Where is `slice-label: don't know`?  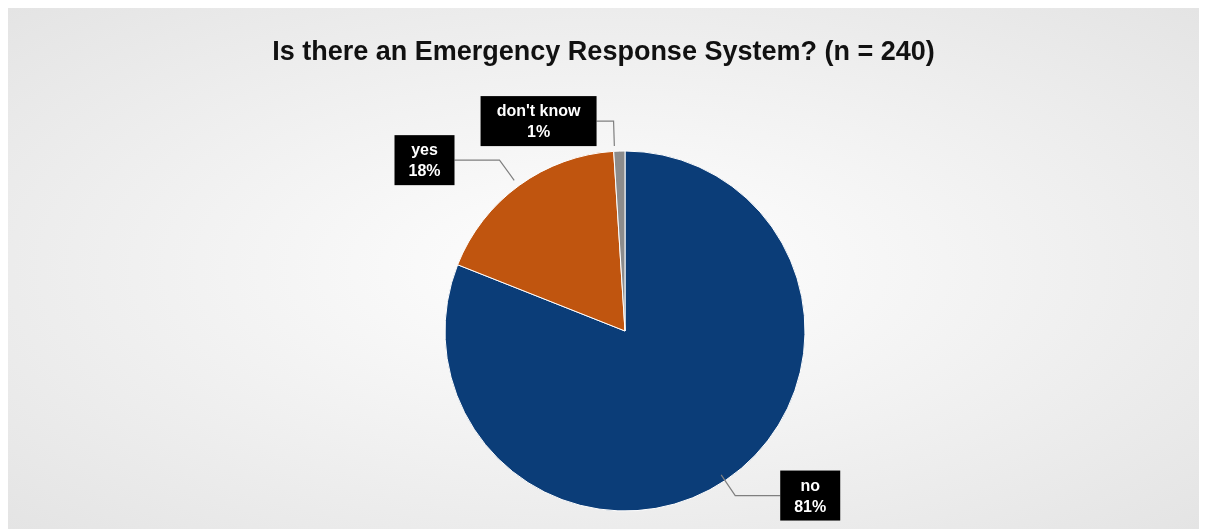
slice-label: don't know is located at coordinates (539, 111).